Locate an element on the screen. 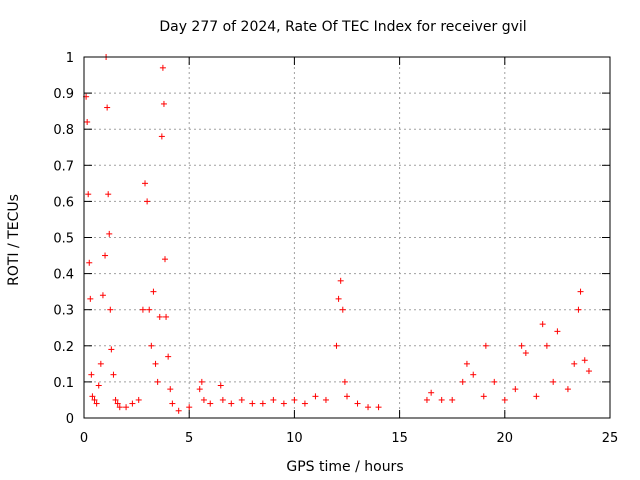 This screenshot has height=480, width=640. y-tick-label: 0.1 is located at coordinates (63, 383).